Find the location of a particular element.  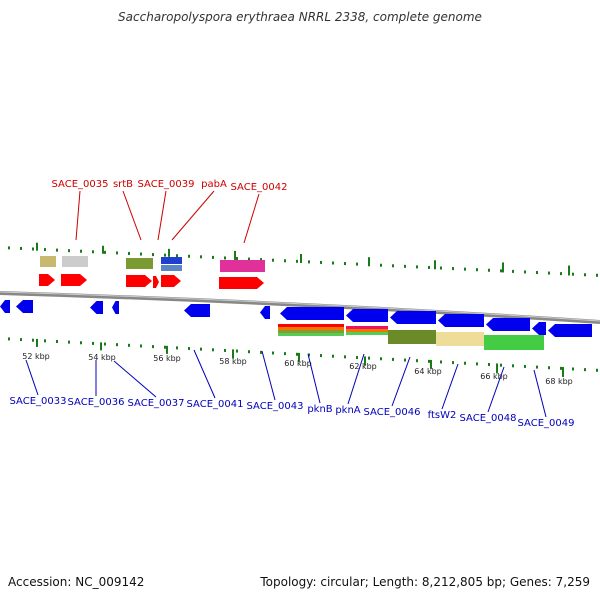

accession-text: Accession: NC_009142 is located at coordinates (76, 582).